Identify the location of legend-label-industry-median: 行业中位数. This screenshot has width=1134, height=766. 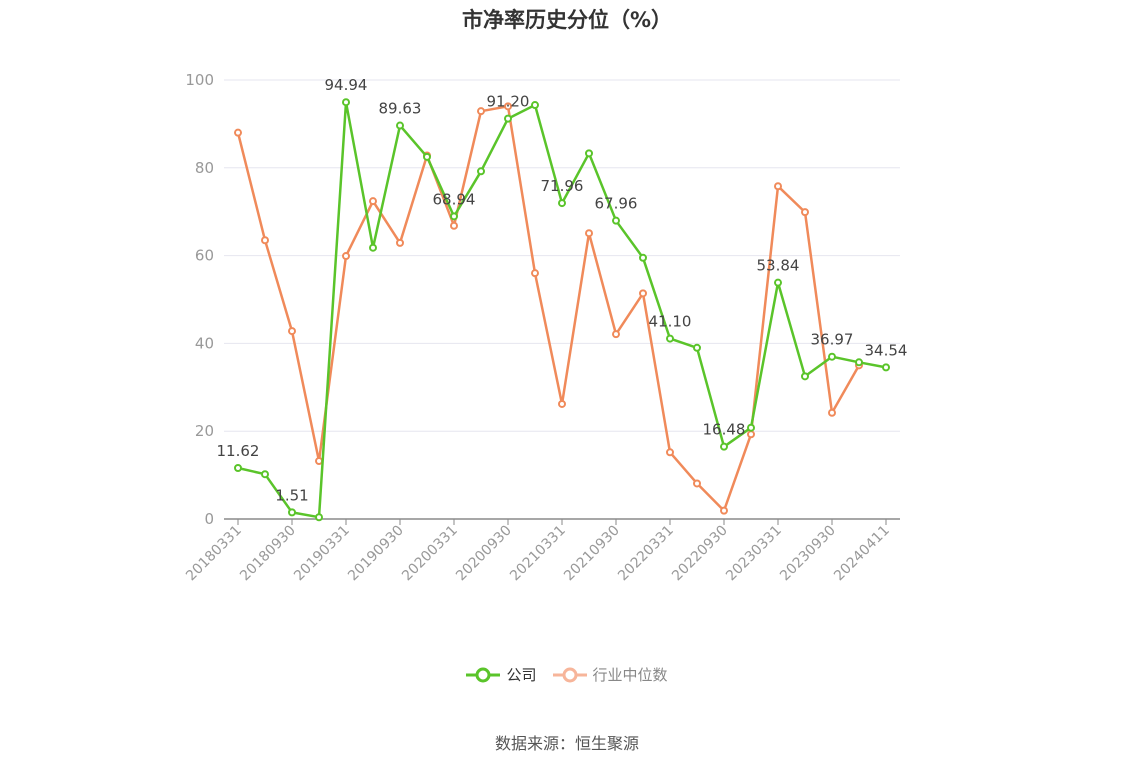
(630, 675).